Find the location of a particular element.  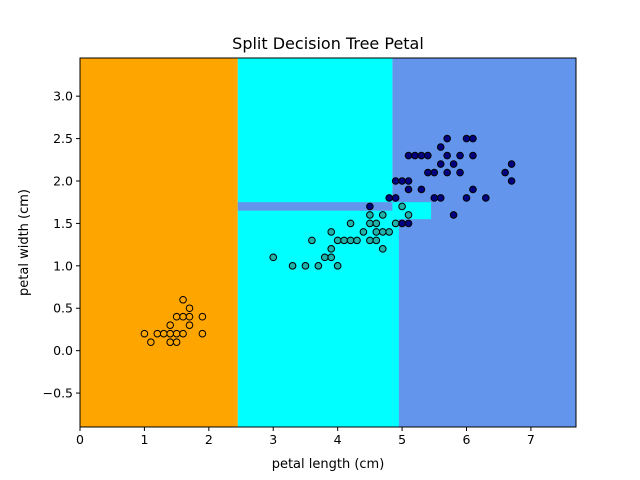

y-tick-label: −0.5 is located at coordinates (58, 393).